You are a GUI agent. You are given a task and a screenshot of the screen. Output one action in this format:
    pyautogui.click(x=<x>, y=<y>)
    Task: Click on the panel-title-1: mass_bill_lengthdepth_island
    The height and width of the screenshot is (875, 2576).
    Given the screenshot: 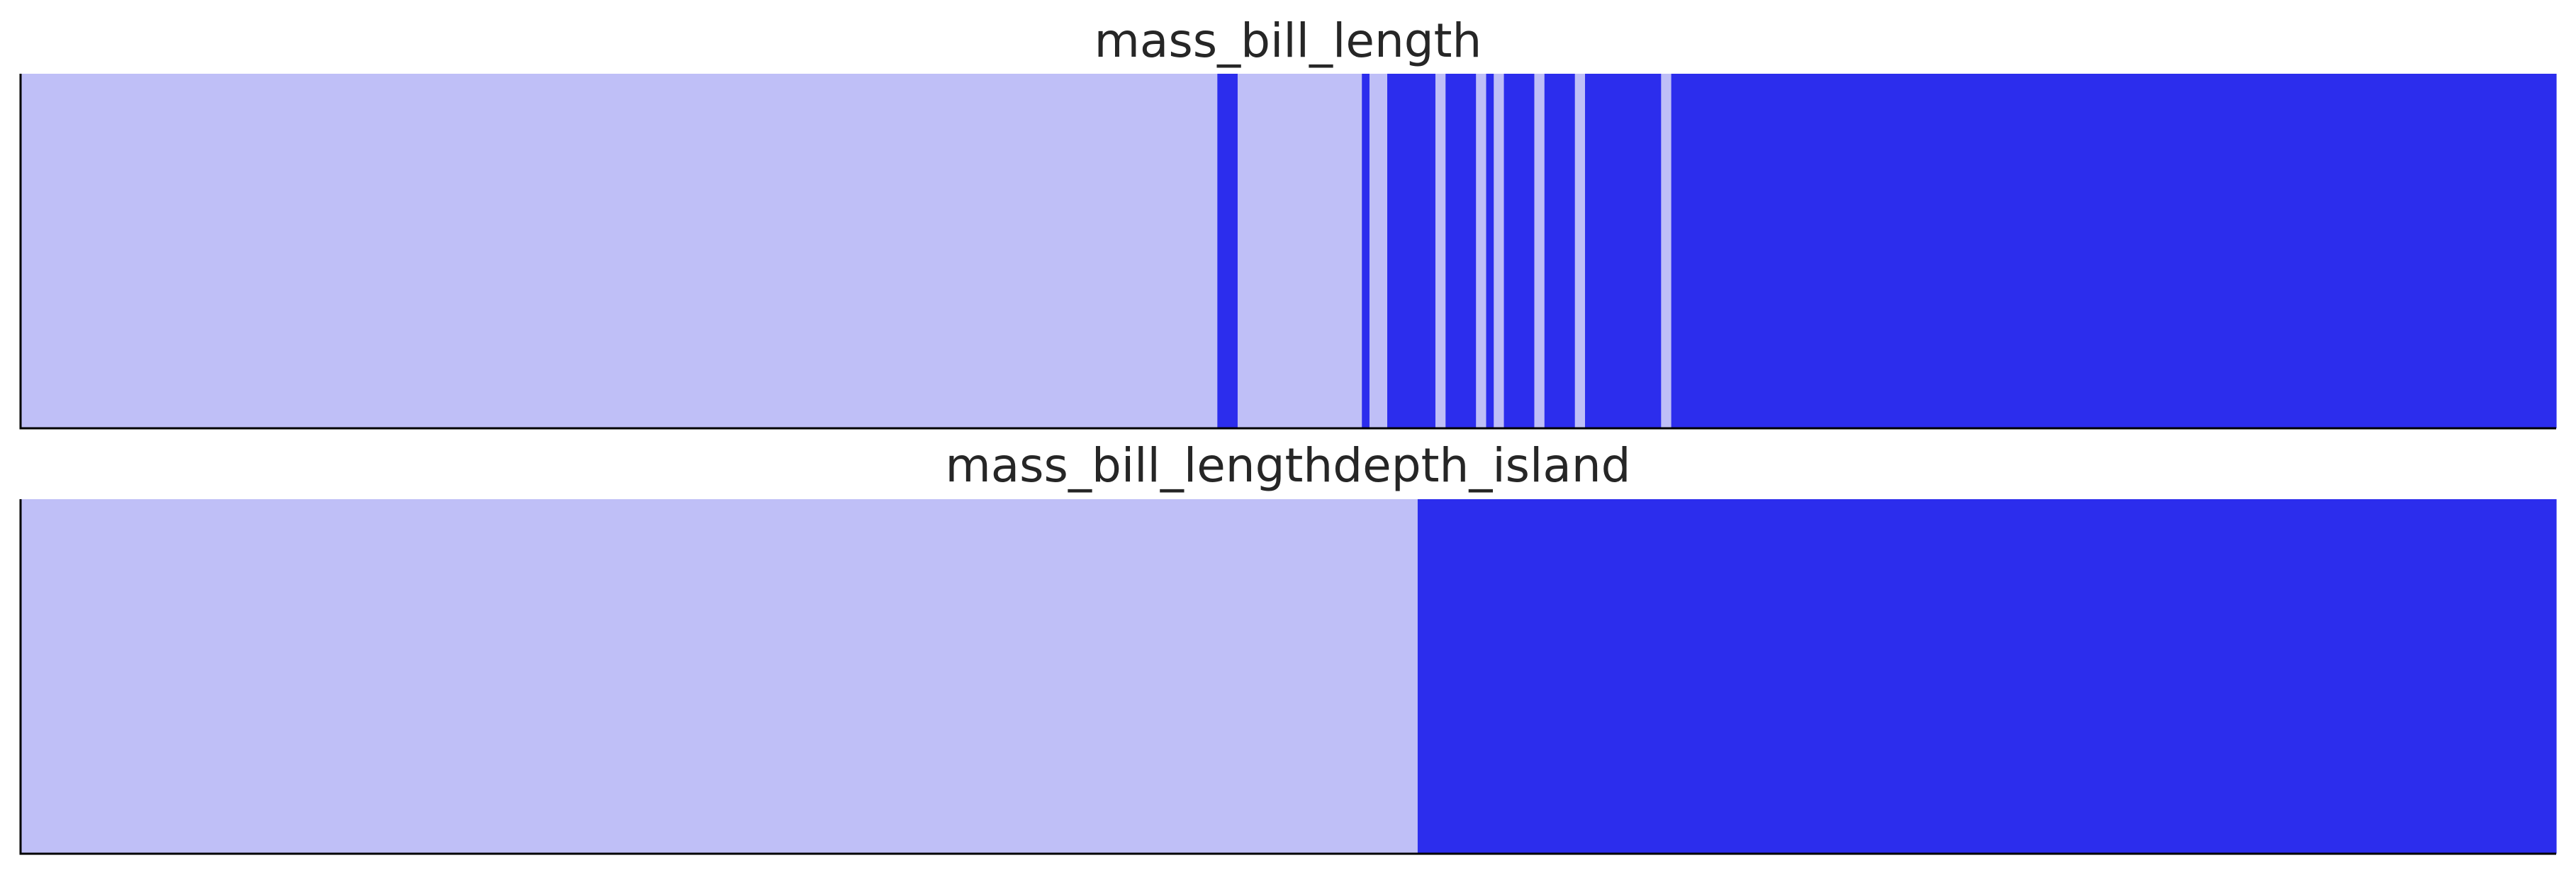 What is the action you would take?
    pyautogui.click(x=1288, y=466)
    